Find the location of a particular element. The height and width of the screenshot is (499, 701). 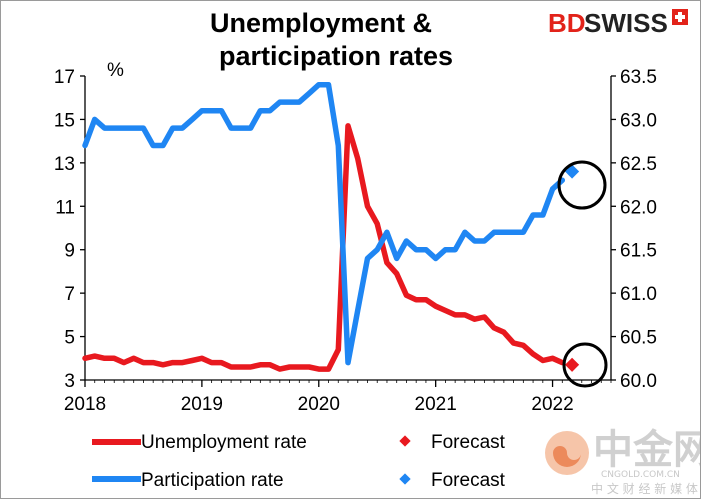

brand-logo-swiss: SWISS is located at coordinates (626, 23).